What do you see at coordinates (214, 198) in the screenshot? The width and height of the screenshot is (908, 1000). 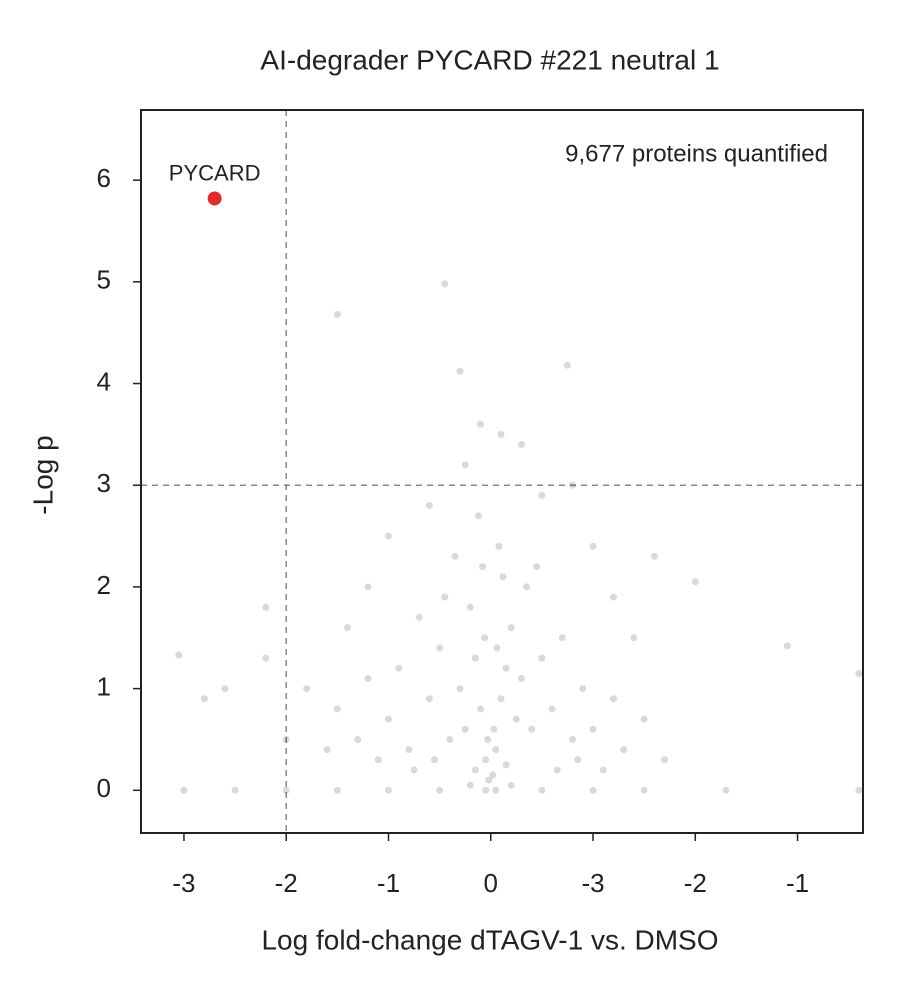 I see `highlight-point` at bounding box center [214, 198].